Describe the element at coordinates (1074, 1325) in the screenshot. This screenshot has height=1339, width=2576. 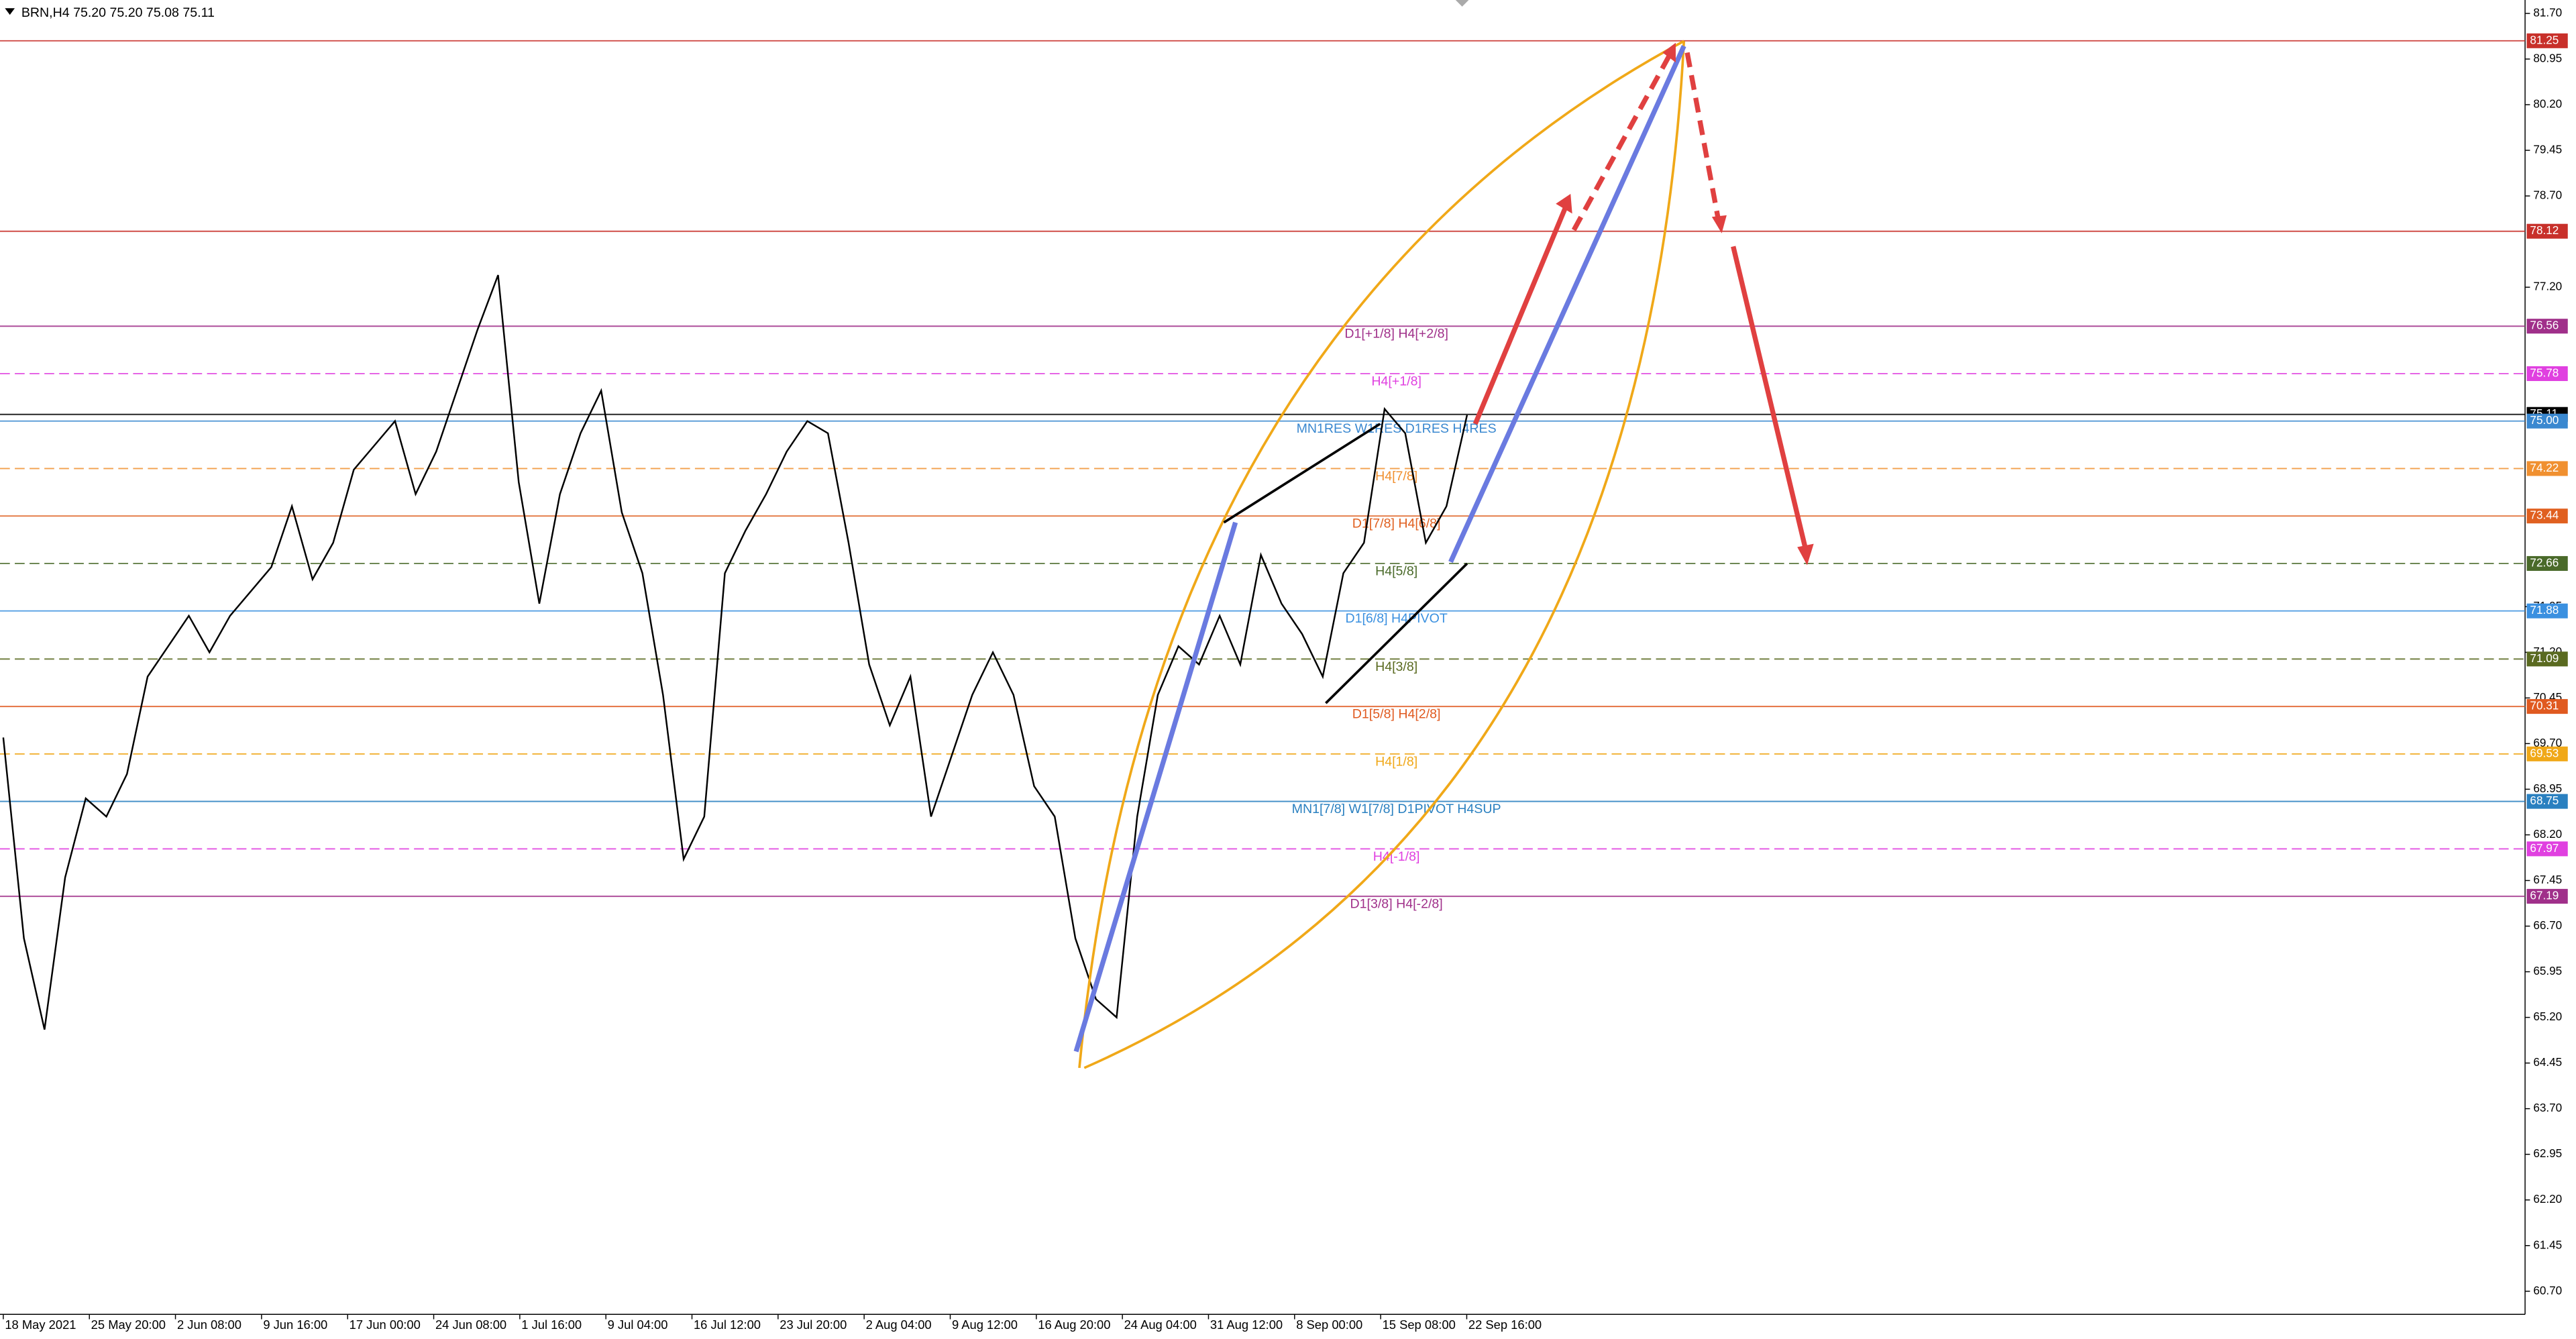
I see `x-tick-label: 16 Aug 20:00` at that location.